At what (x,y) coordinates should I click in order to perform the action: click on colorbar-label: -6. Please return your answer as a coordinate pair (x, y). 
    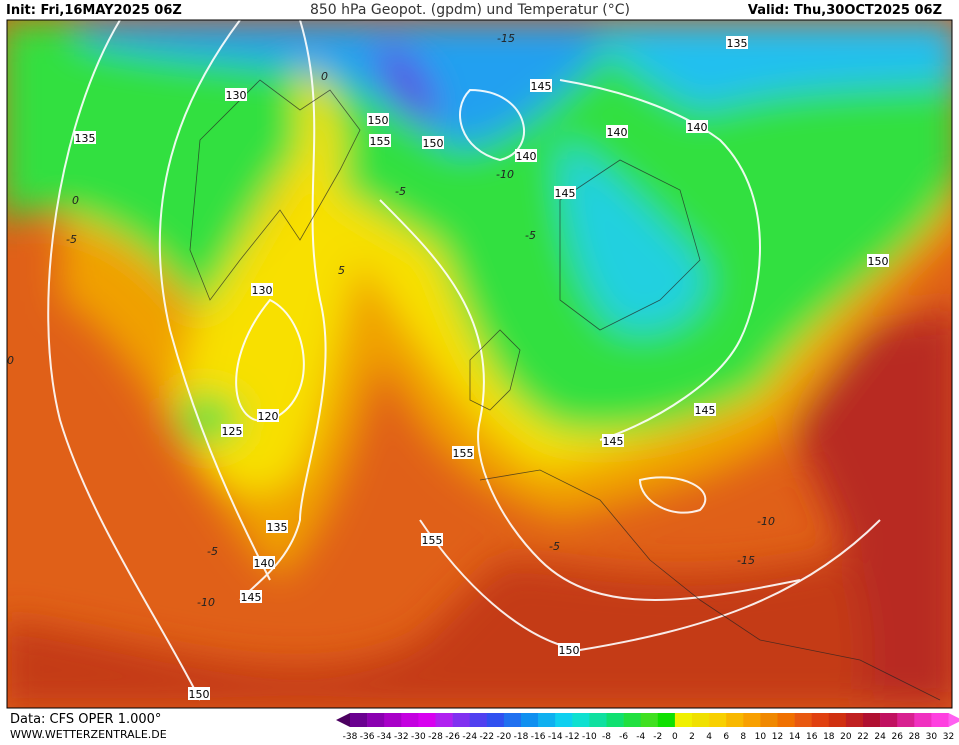
    Looking at the image, I should click on (623, 736).